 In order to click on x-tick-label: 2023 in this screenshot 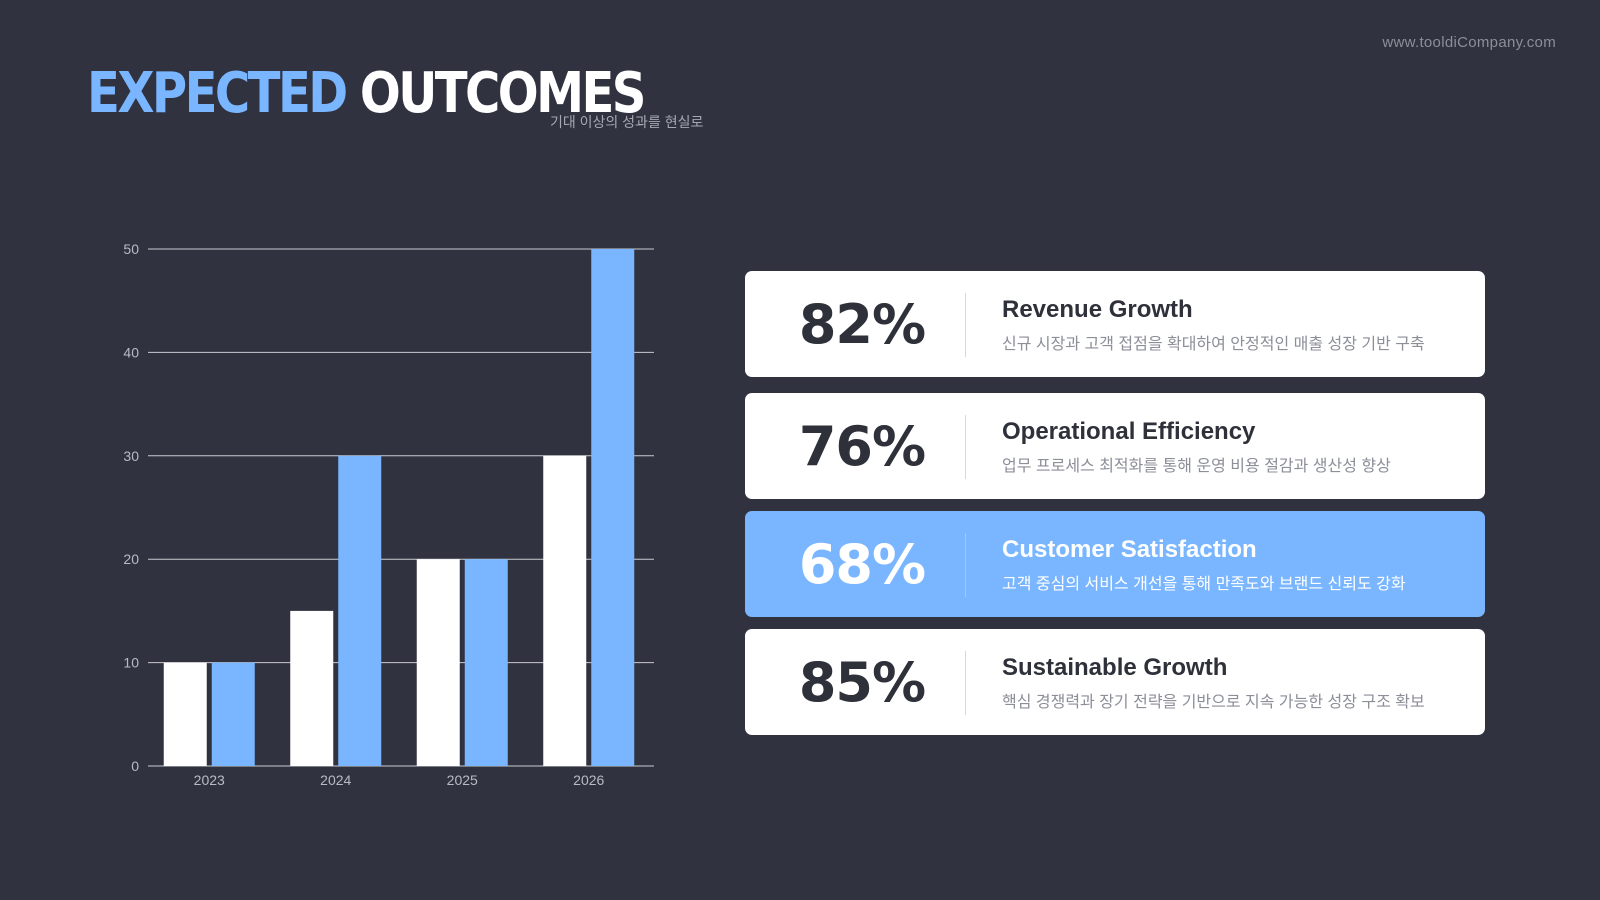, I will do `click(209, 780)`.